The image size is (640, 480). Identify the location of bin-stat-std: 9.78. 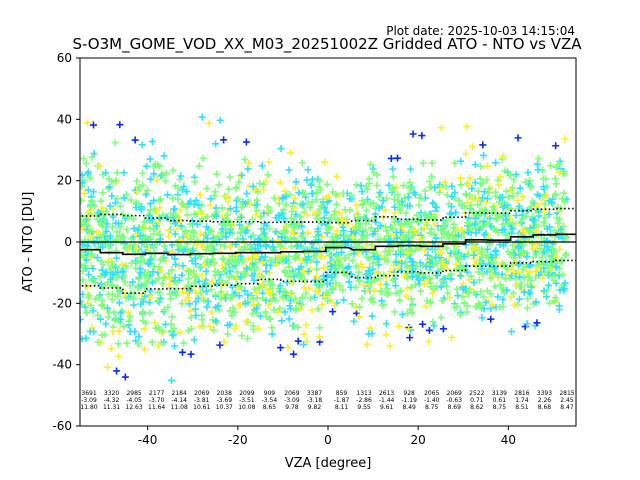
(292, 407).